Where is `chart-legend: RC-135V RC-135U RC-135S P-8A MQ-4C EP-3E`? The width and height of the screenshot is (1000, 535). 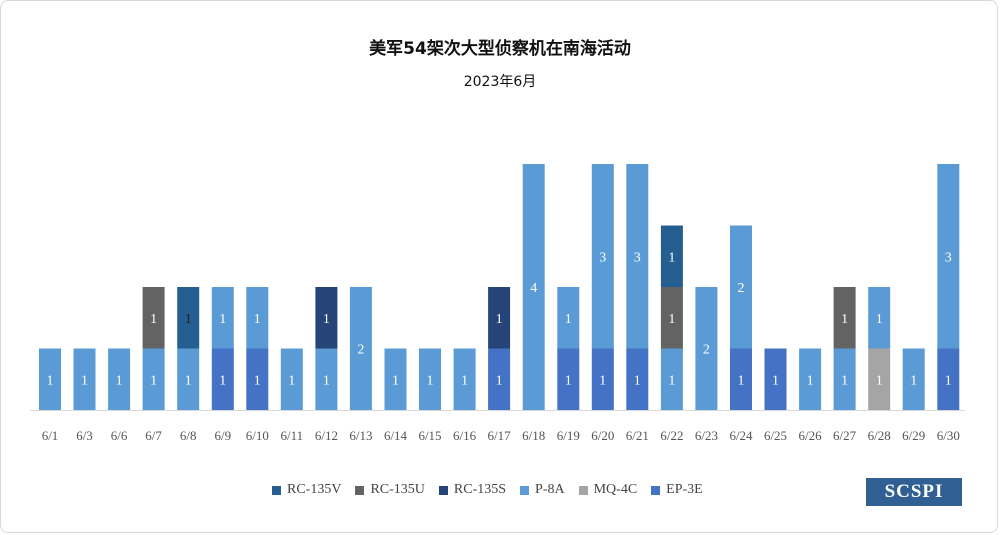
chart-legend: RC-135V RC-135U RC-135S P-8A MQ-4C EP-3E is located at coordinates (487, 490).